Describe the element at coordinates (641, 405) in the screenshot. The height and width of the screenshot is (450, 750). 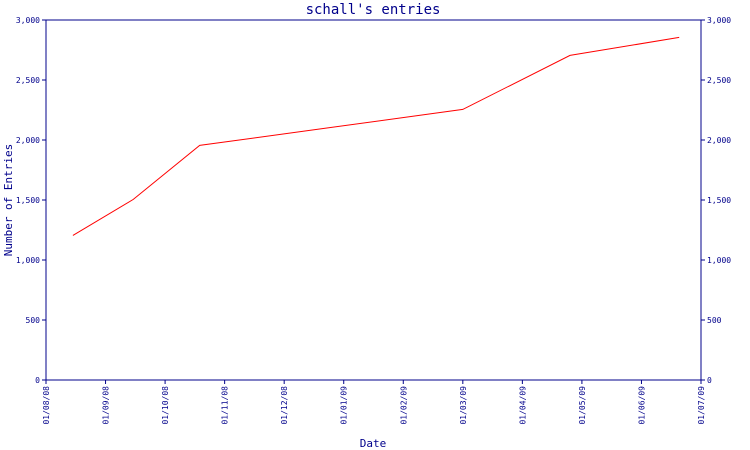
I see `x-tick-label: 01/06/09` at that location.